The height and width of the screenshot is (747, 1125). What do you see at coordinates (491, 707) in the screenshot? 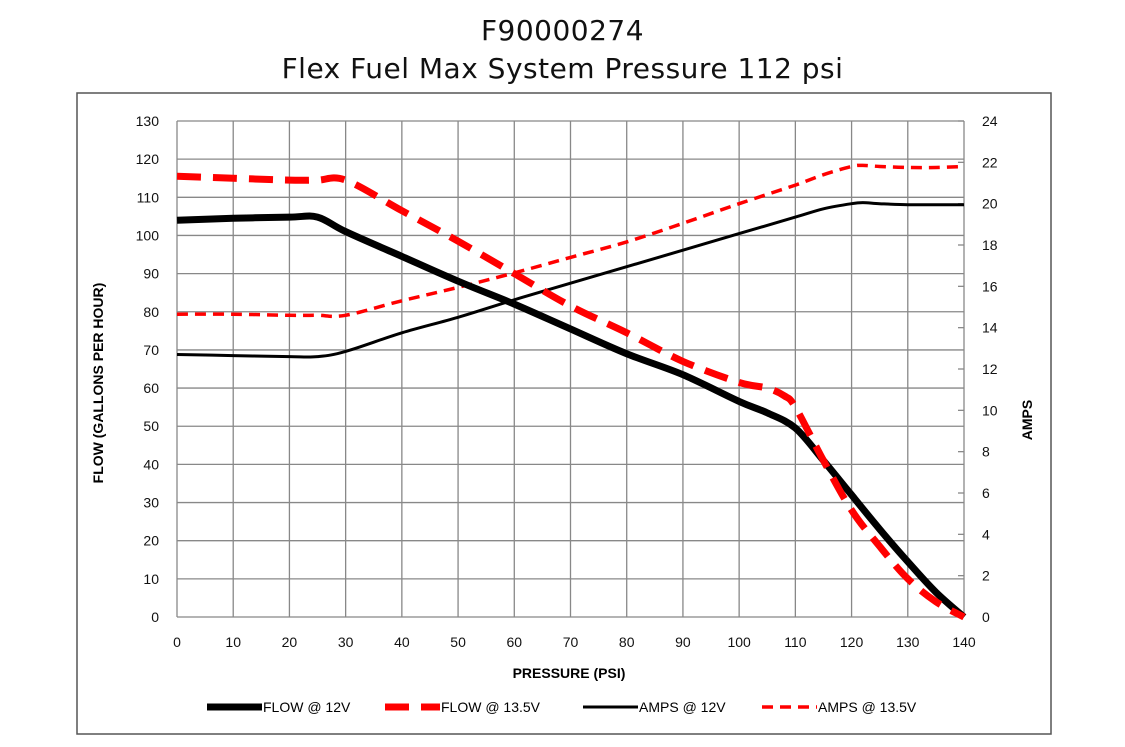
I see `legend-label: FLOW @ 13.5V` at bounding box center [491, 707].